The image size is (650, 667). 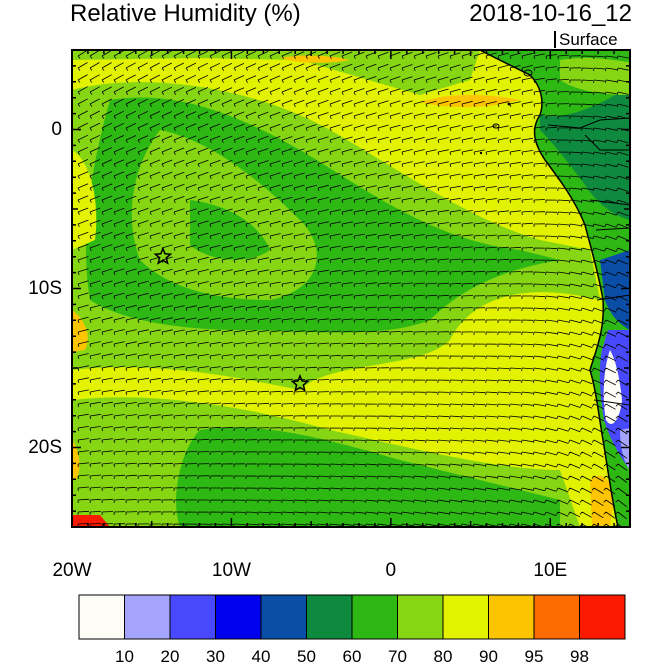 What do you see at coordinates (215, 656) in the screenshot?
I see `colorbar-label: 30` at bounding box center [215, 656].